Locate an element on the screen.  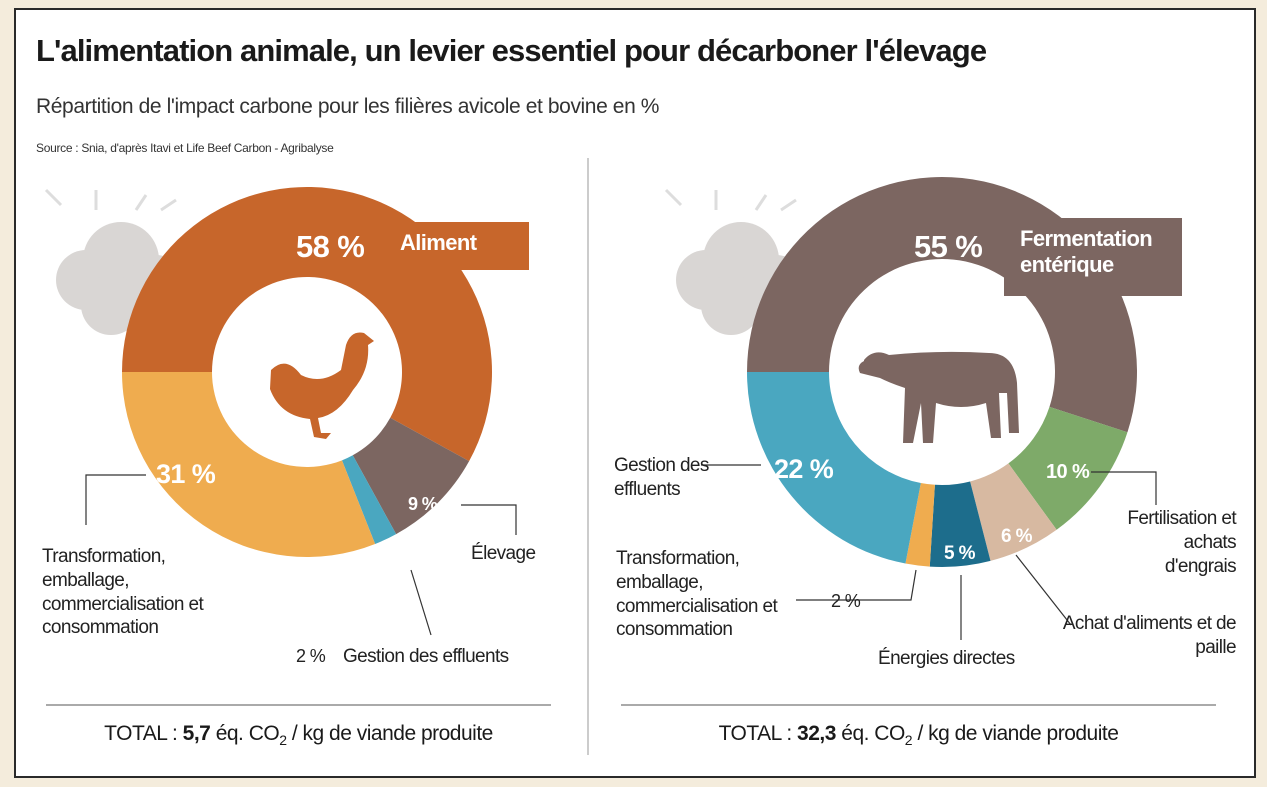
total-value: 32,3 is located at coordinates (816, 733).